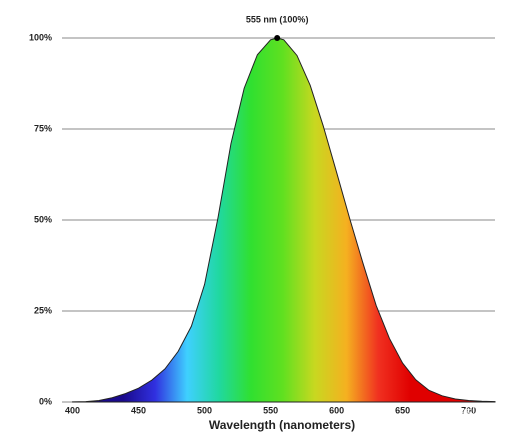  Describe the element at coordinates (138, 410) in the screenshot. I see `x-tick-label: 450` at that location.